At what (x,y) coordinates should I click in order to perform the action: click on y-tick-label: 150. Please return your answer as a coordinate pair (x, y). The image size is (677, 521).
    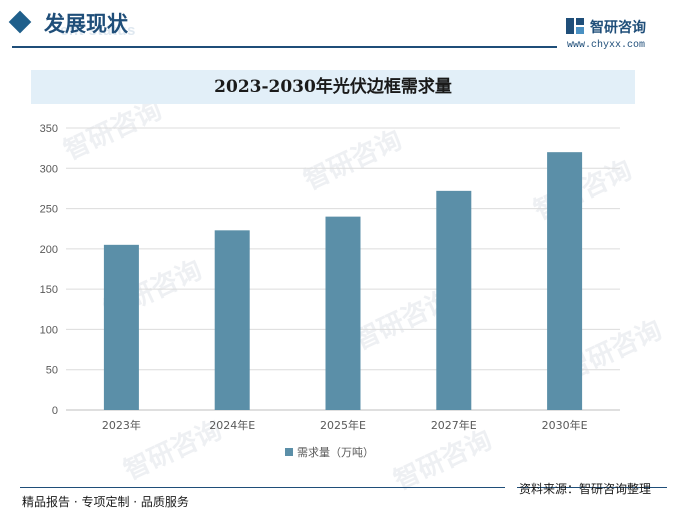
    Looking at the image, I should click on (49, 290).